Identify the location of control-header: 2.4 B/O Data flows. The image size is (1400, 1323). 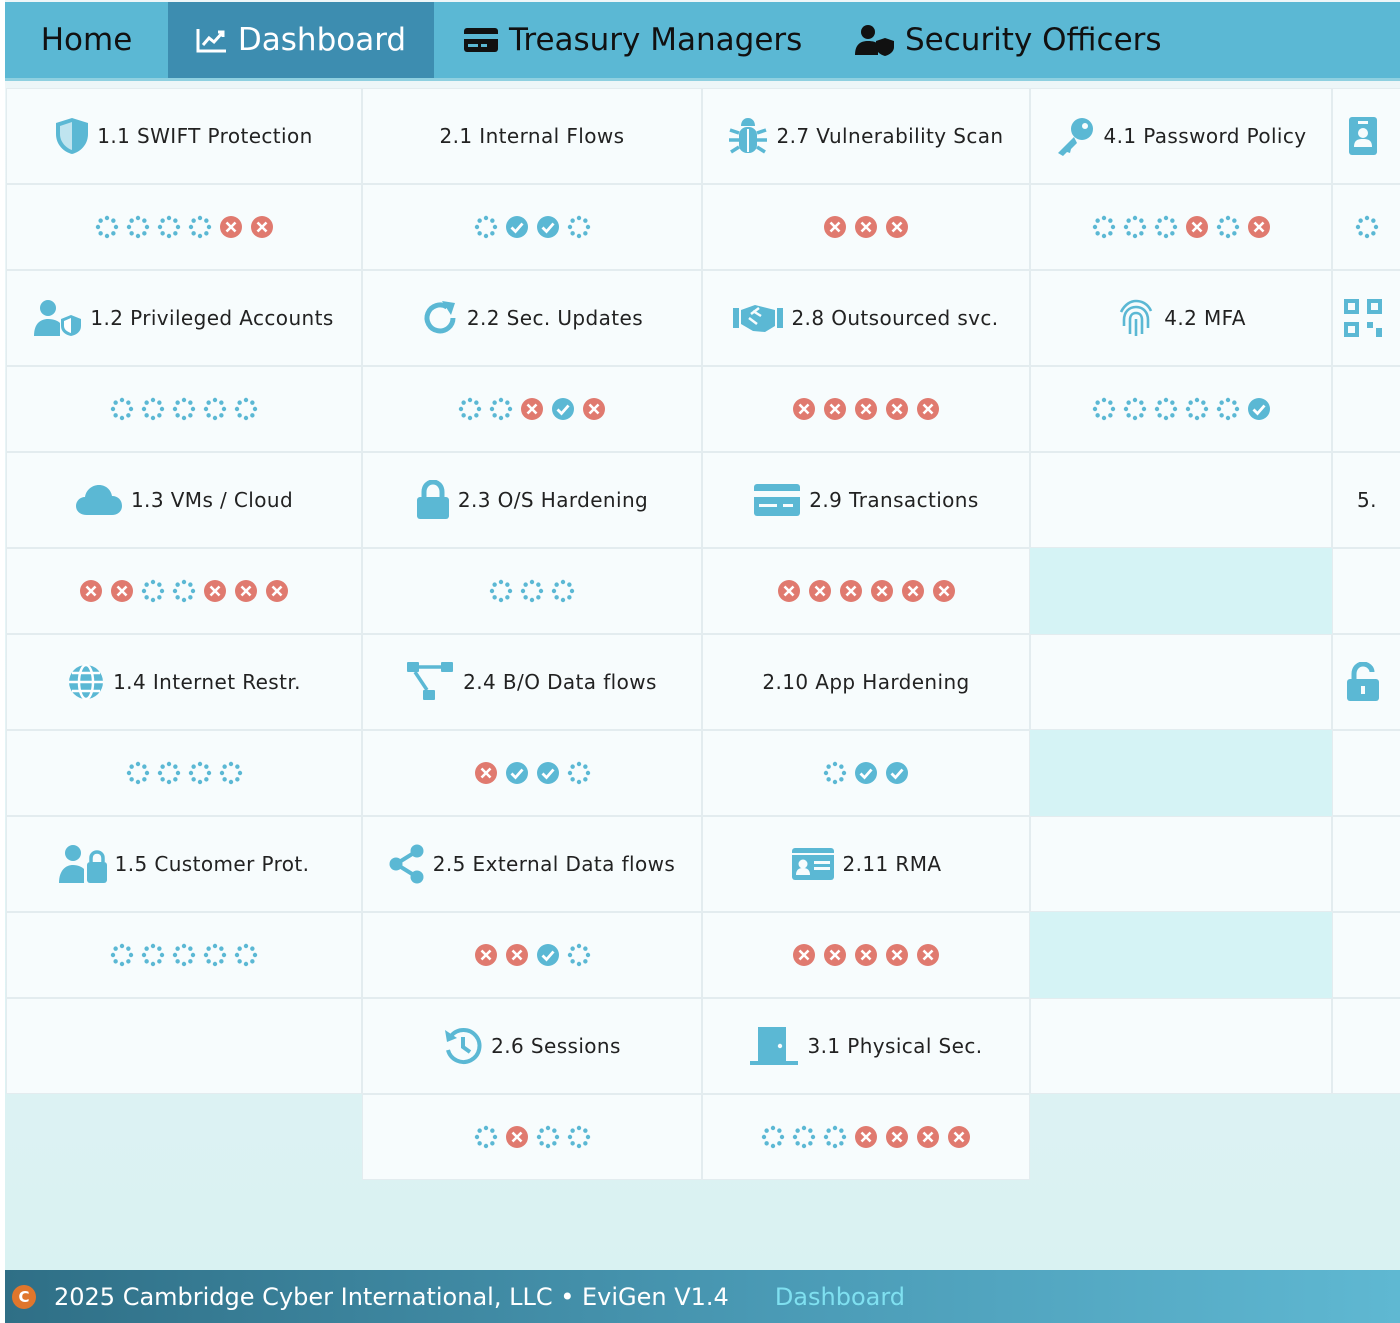
(532, 682).